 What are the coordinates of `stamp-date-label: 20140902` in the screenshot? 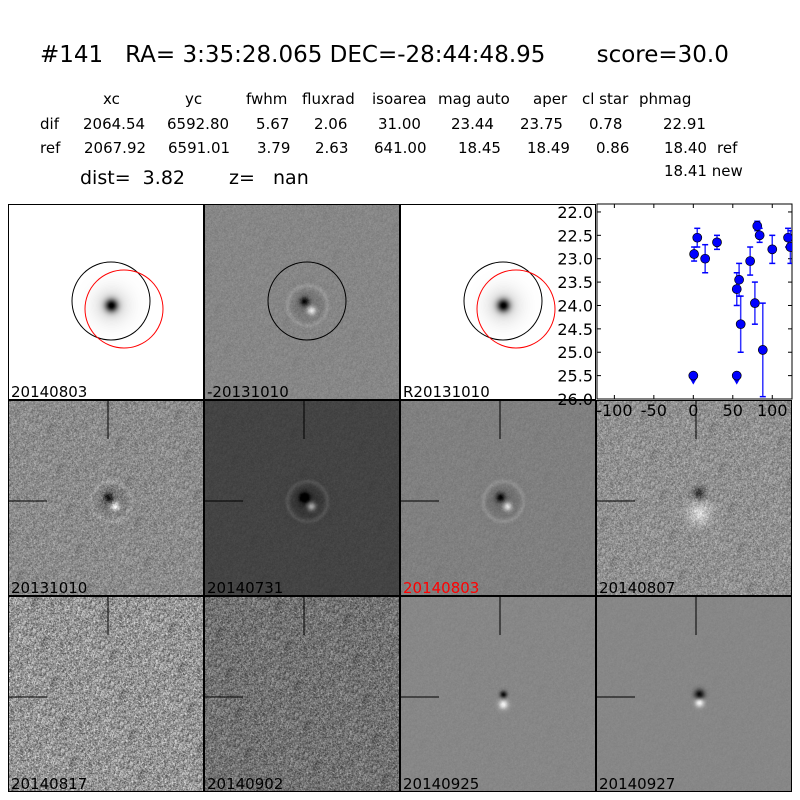 It's located at (245, 783).